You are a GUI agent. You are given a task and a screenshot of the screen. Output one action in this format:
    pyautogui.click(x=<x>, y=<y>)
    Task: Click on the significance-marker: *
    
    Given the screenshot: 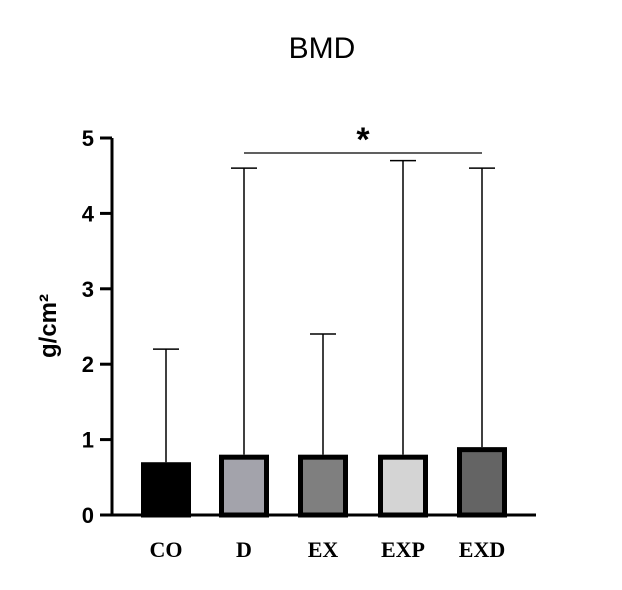 What is the action you would take?
    pyautogui.click(x=363, y=140)
    